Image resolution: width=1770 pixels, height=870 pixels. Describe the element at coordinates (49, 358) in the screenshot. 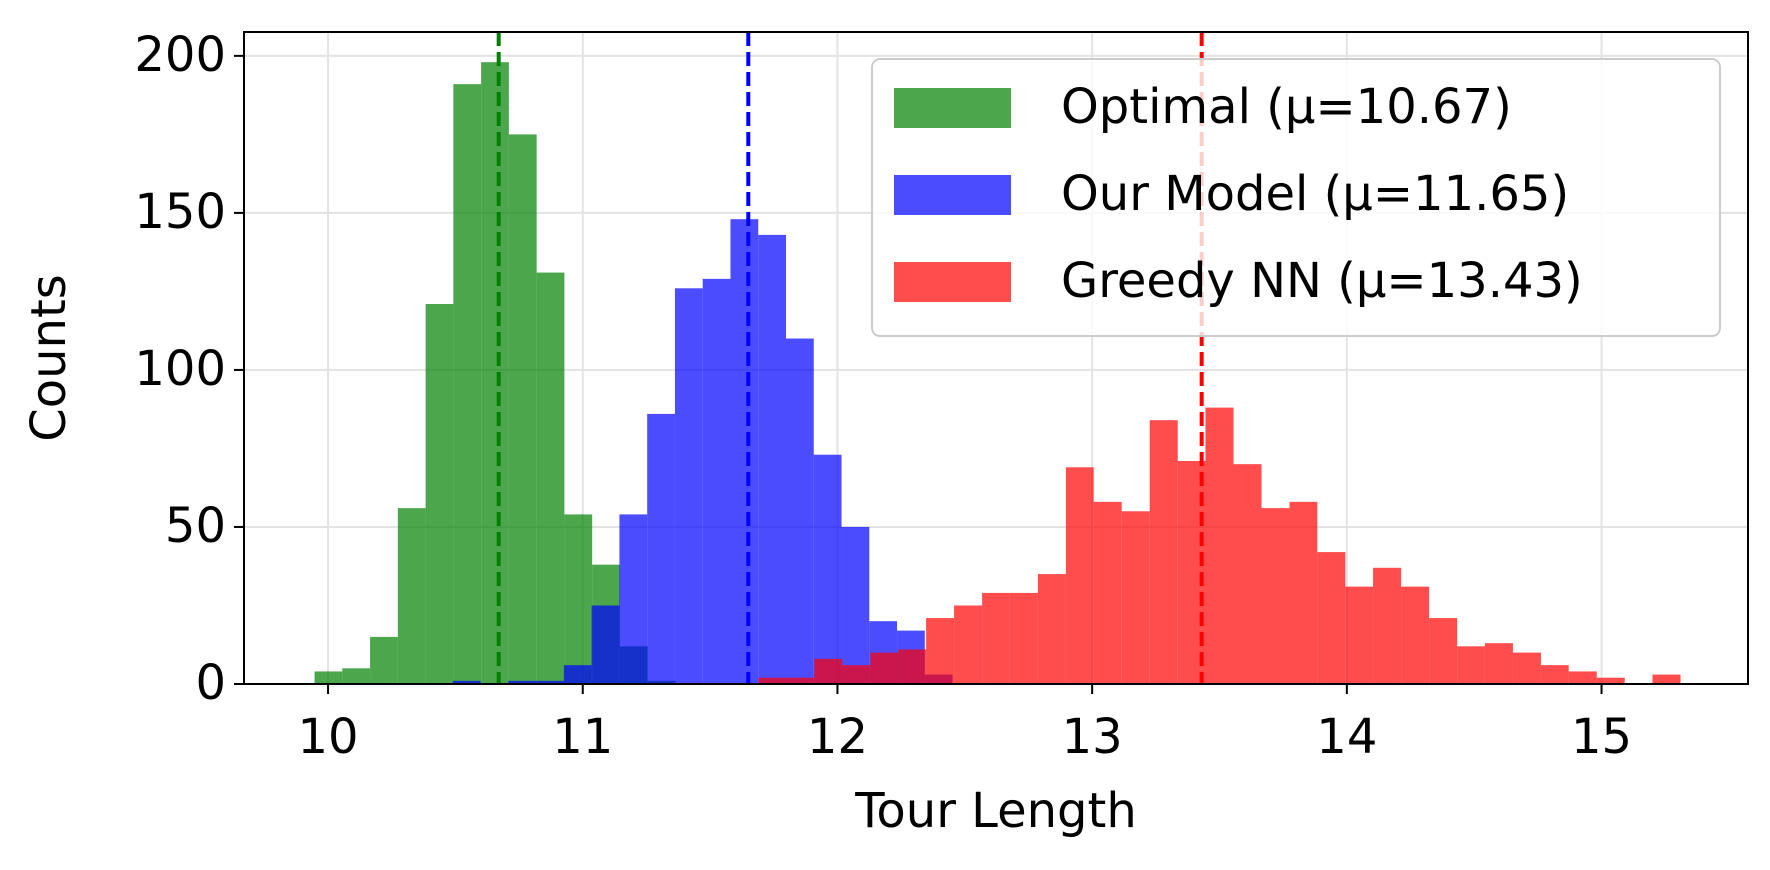

I see `y-axis-label: Counts` at that location.